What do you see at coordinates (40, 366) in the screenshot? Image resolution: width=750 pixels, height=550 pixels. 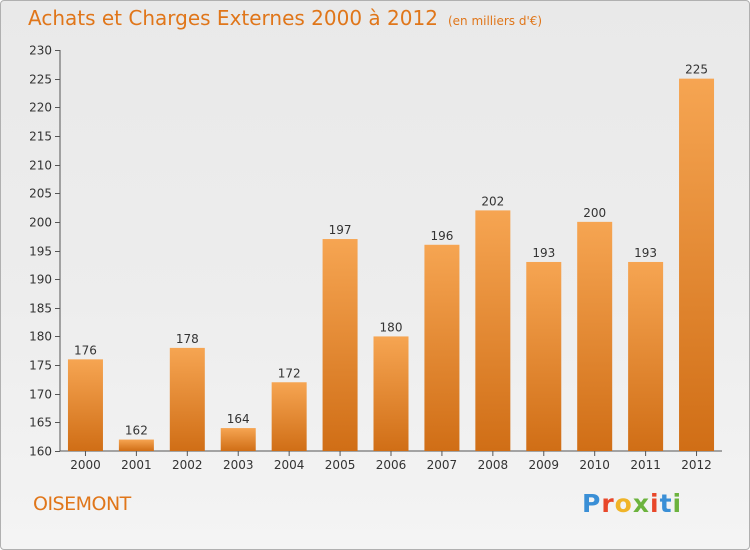 I see `y-tick-label: 175` at bounding box center [40, 366].